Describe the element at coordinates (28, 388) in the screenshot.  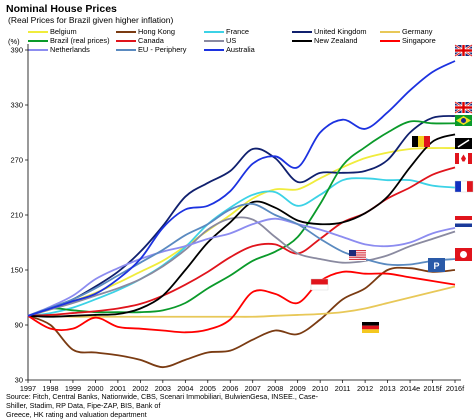
I see `x-tick-label: 1997` at that location.